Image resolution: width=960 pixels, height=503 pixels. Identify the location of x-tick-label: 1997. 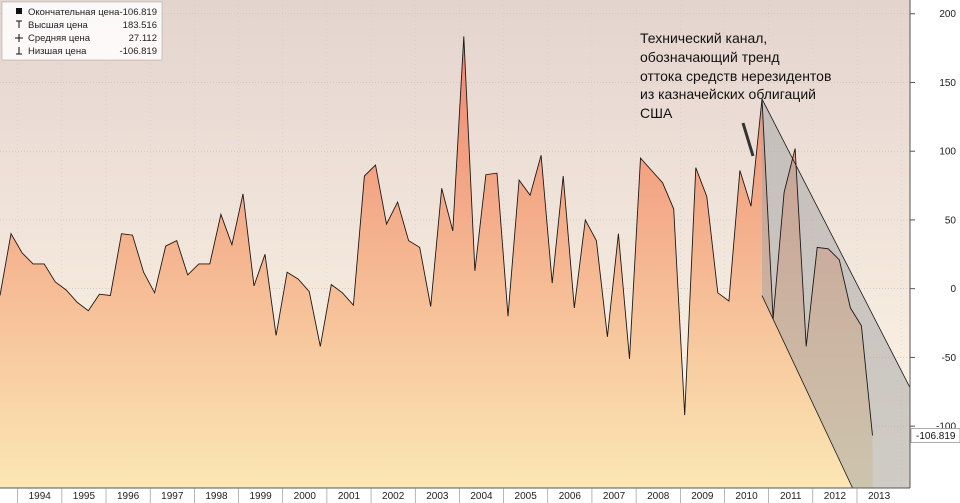
(172, 496).